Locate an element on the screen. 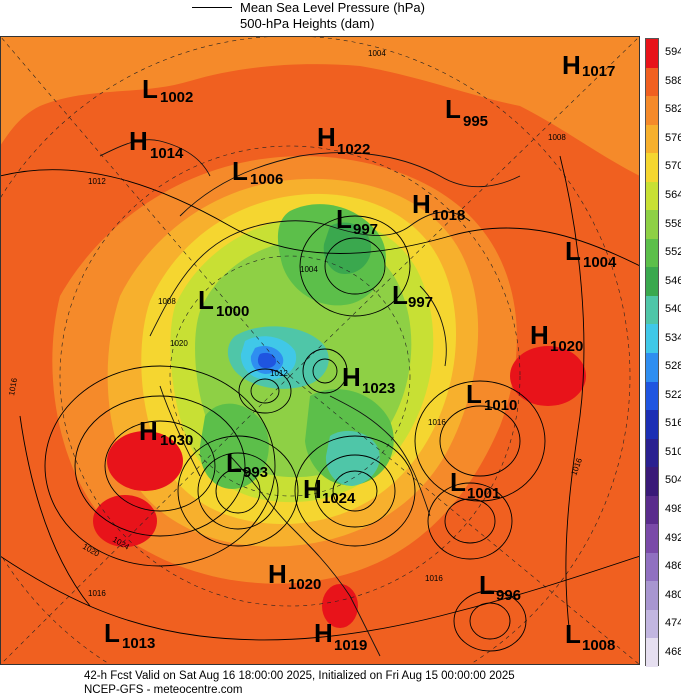 The height and width of the screenshot is (700, 681). height-band-588-east is located at coordinates (548, 376).